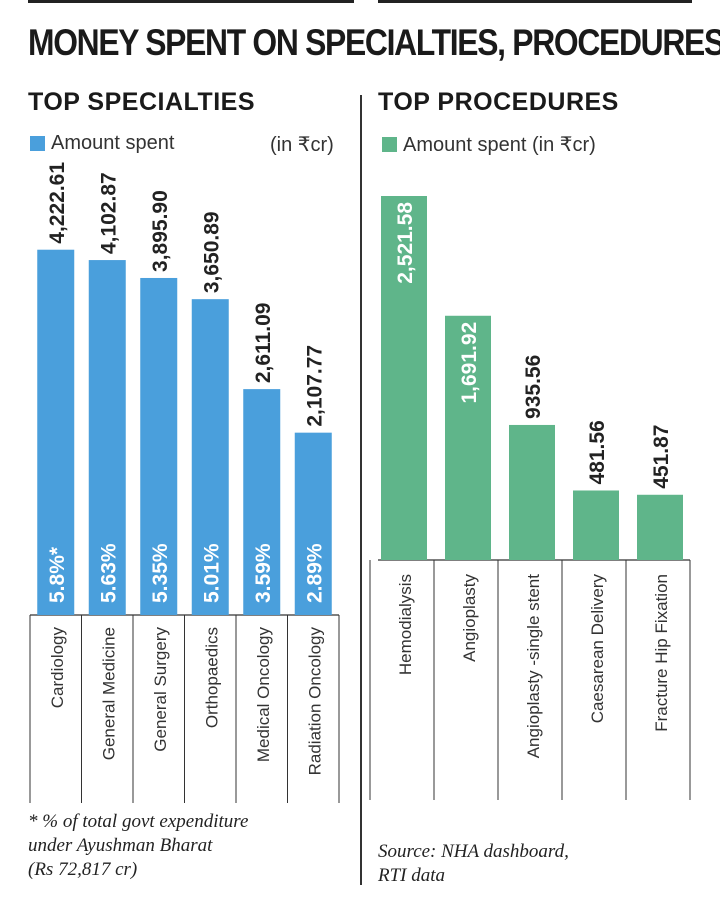  Describe the element at coordinates (469, 618) in the screenshot. I see `procedures-category-label: Angioplasty` at that location.